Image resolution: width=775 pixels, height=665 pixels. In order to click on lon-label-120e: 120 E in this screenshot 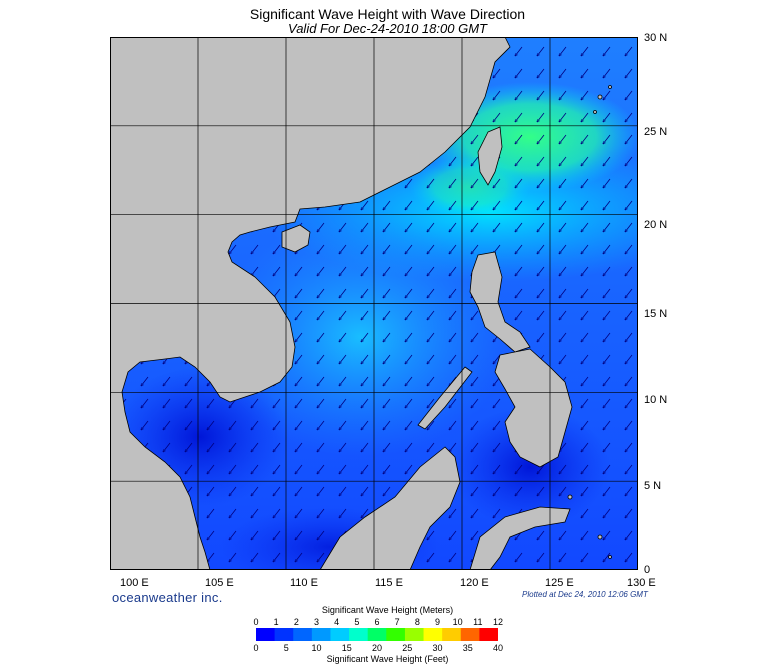, I will do `click(474, 583)`.